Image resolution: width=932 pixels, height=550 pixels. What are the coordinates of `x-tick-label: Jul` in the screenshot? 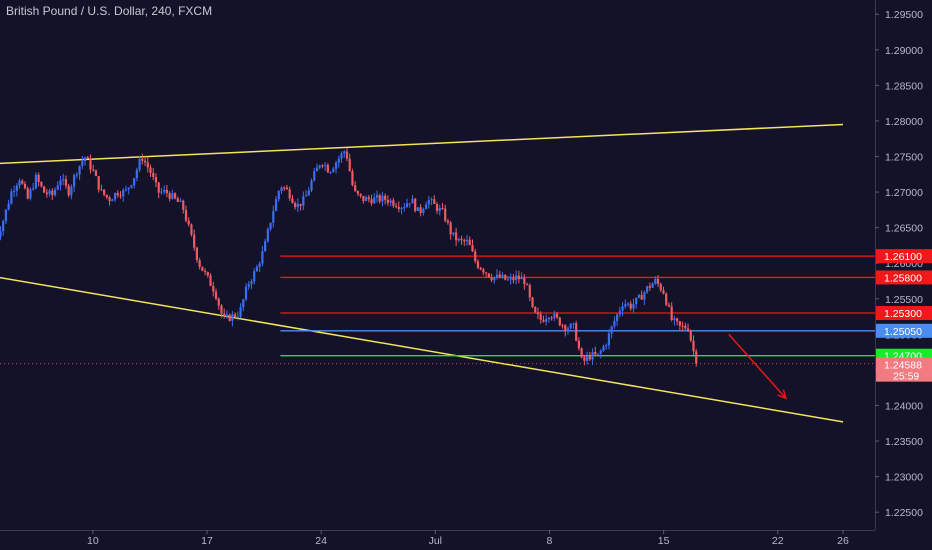 It's located at (435, 541).